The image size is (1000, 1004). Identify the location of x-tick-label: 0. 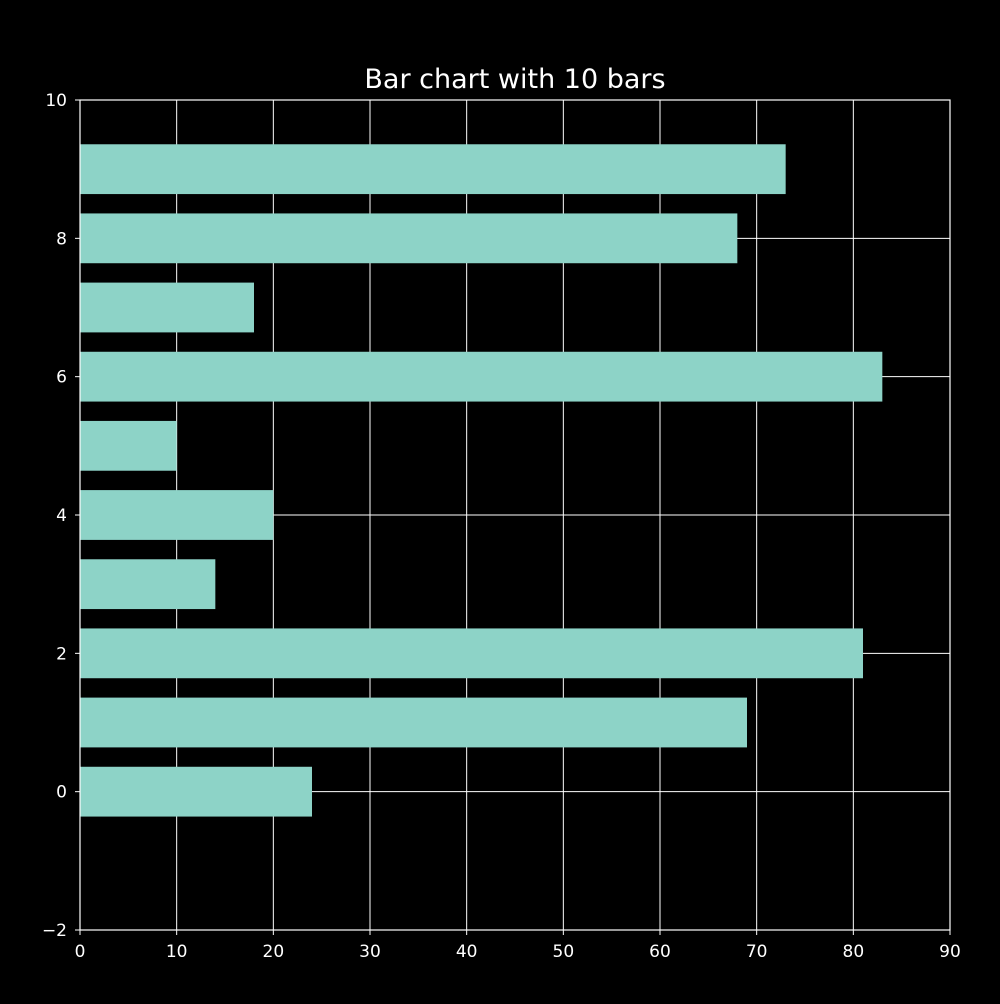
(80, 952).